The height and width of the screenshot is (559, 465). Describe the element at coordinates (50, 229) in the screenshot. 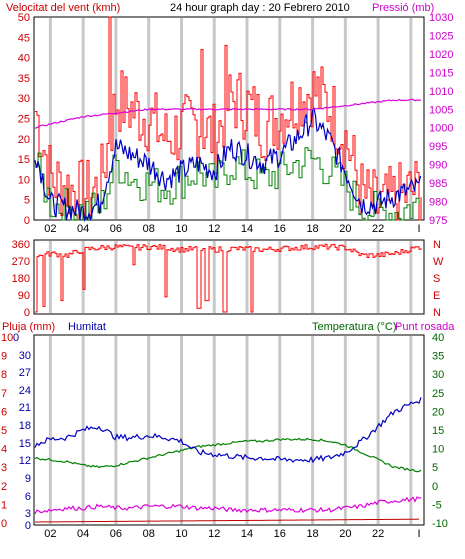

I see `wind-hour-tick-label: 02` at that location.